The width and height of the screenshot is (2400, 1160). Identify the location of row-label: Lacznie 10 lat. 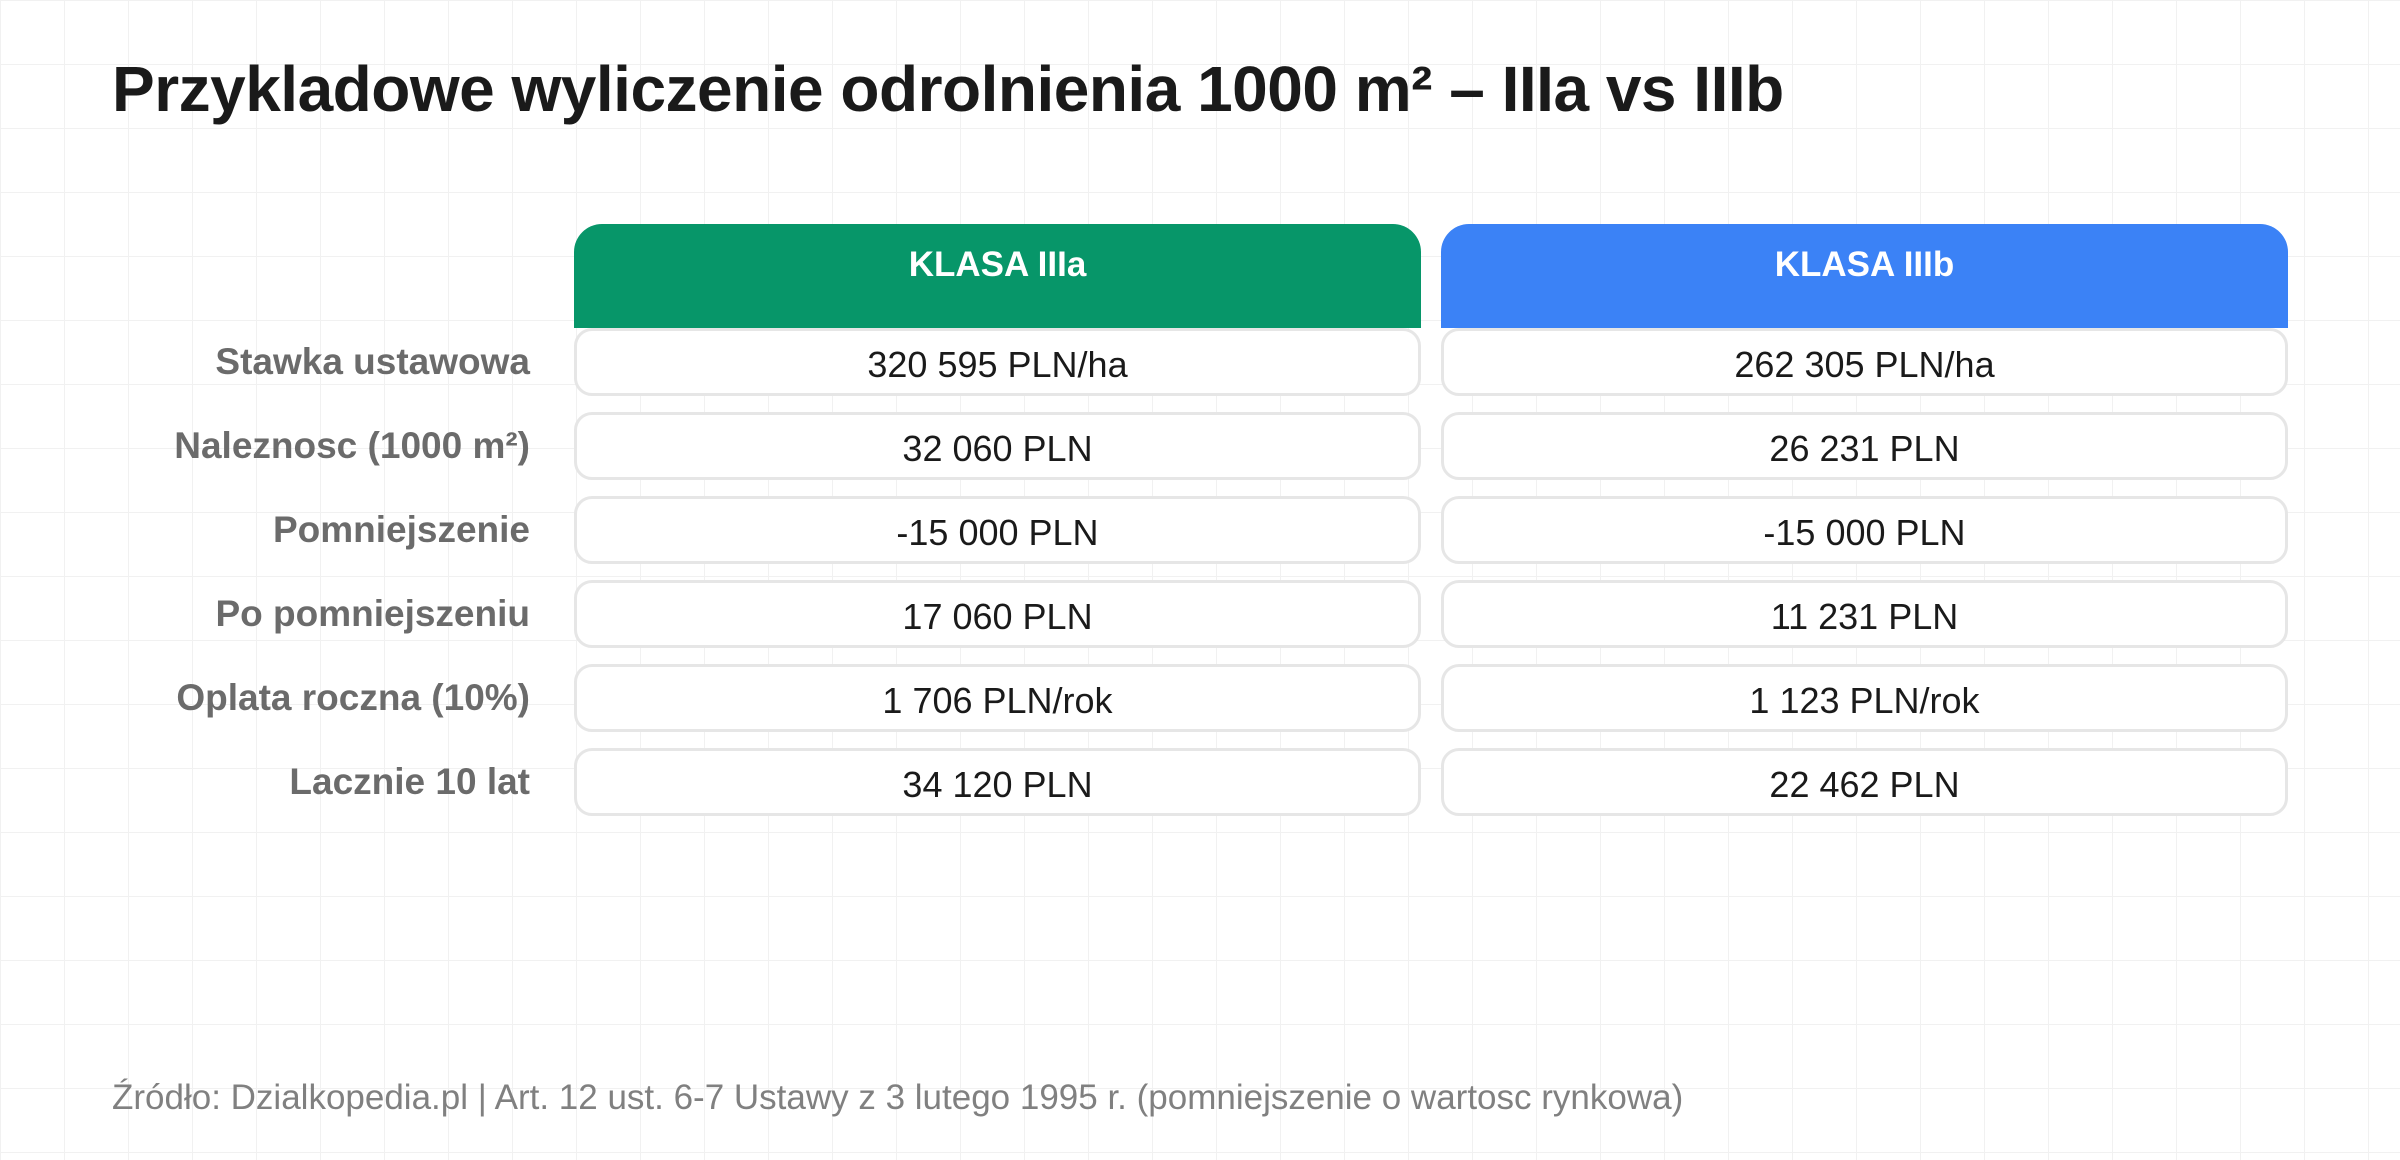
(409, 781).